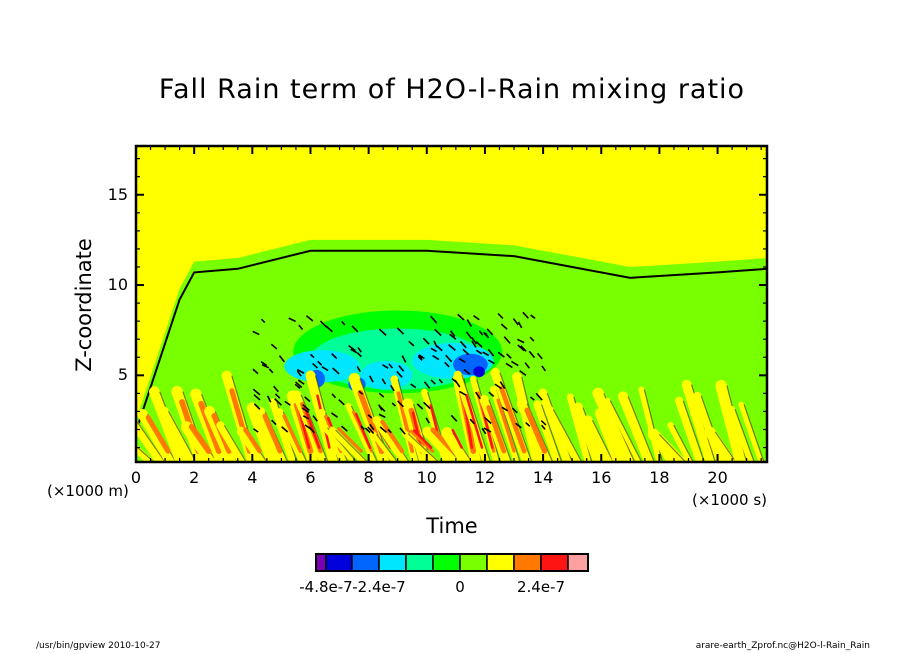  Describe the element at coordinates (601, 477) in the screenshot. I see `x-tick-label: 16` at that location.